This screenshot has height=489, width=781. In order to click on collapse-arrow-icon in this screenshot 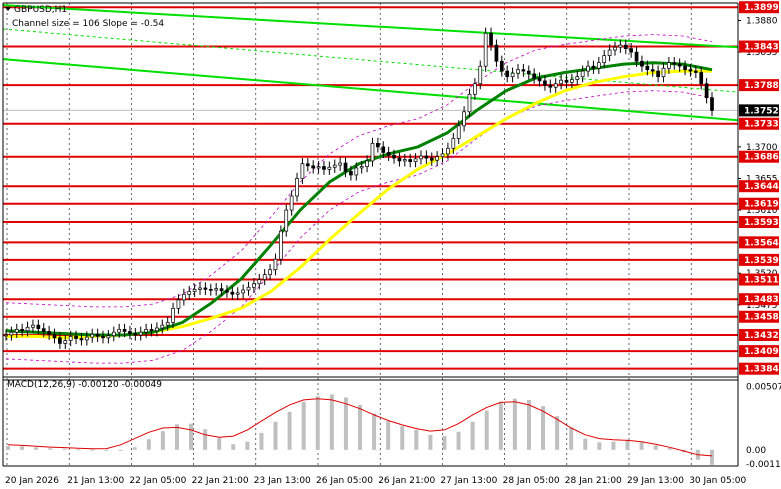, I will do `click(8, 9)`.